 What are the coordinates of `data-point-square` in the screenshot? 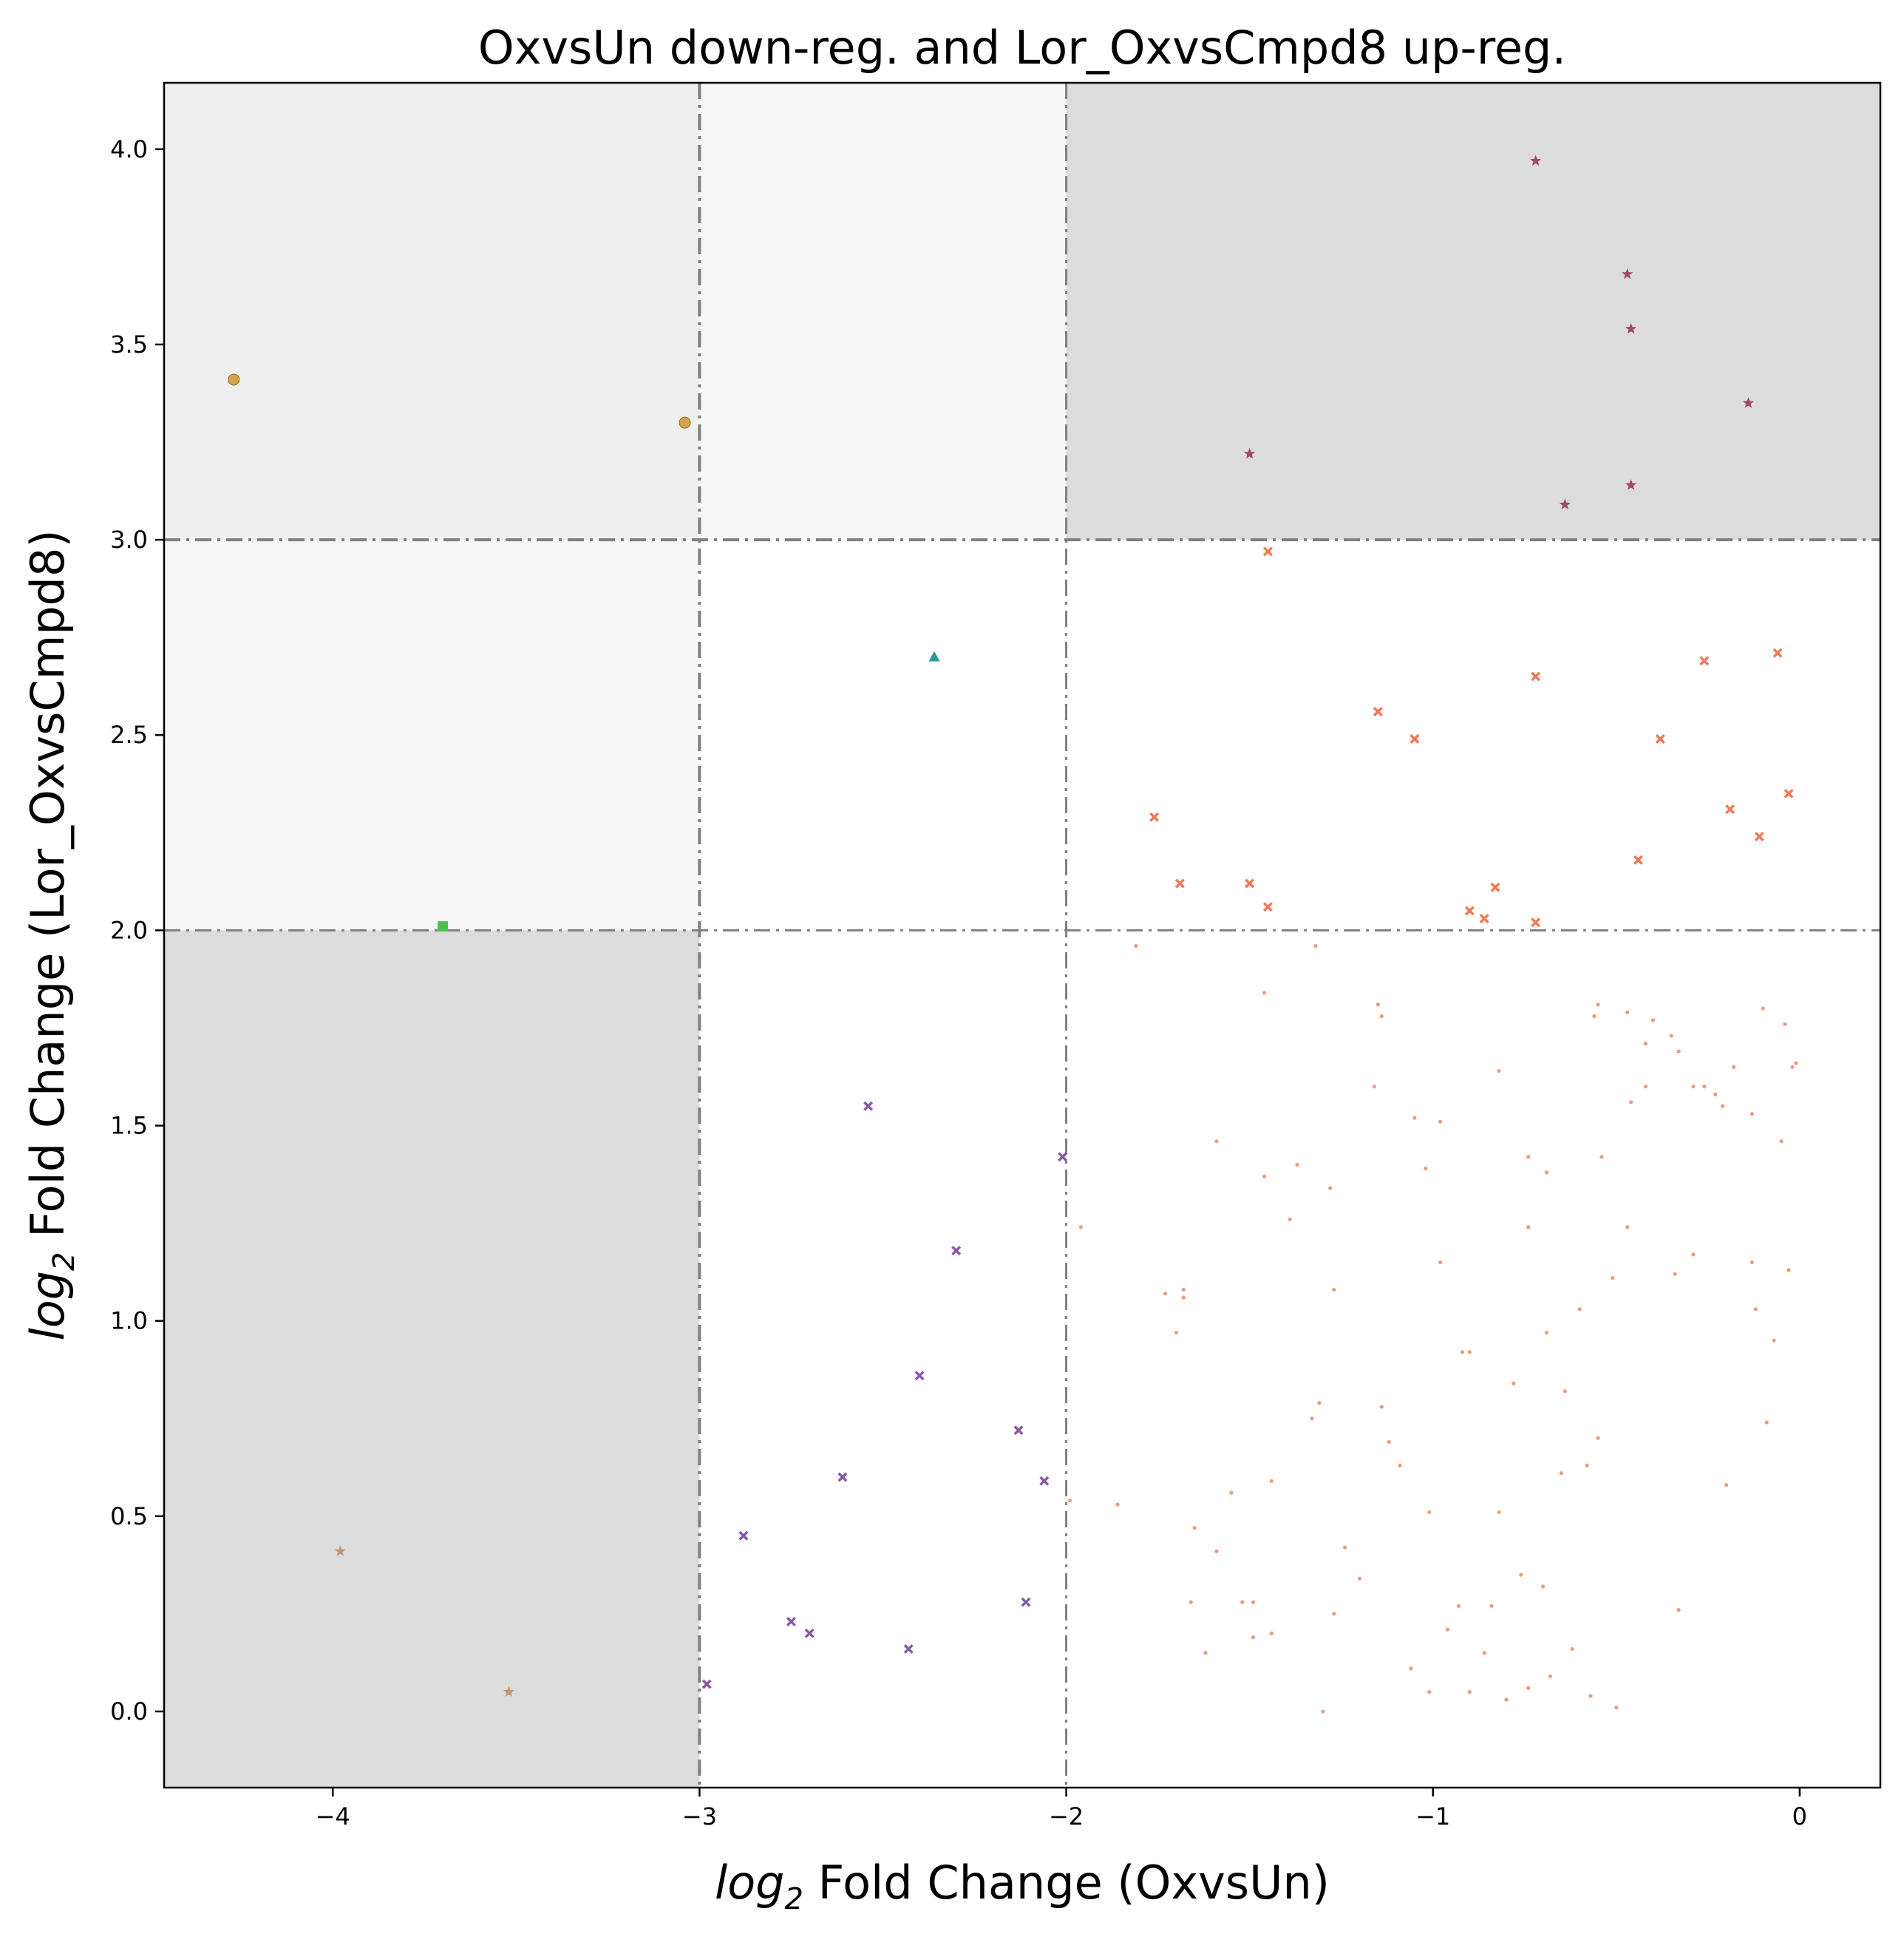 It's located at (444, 926).